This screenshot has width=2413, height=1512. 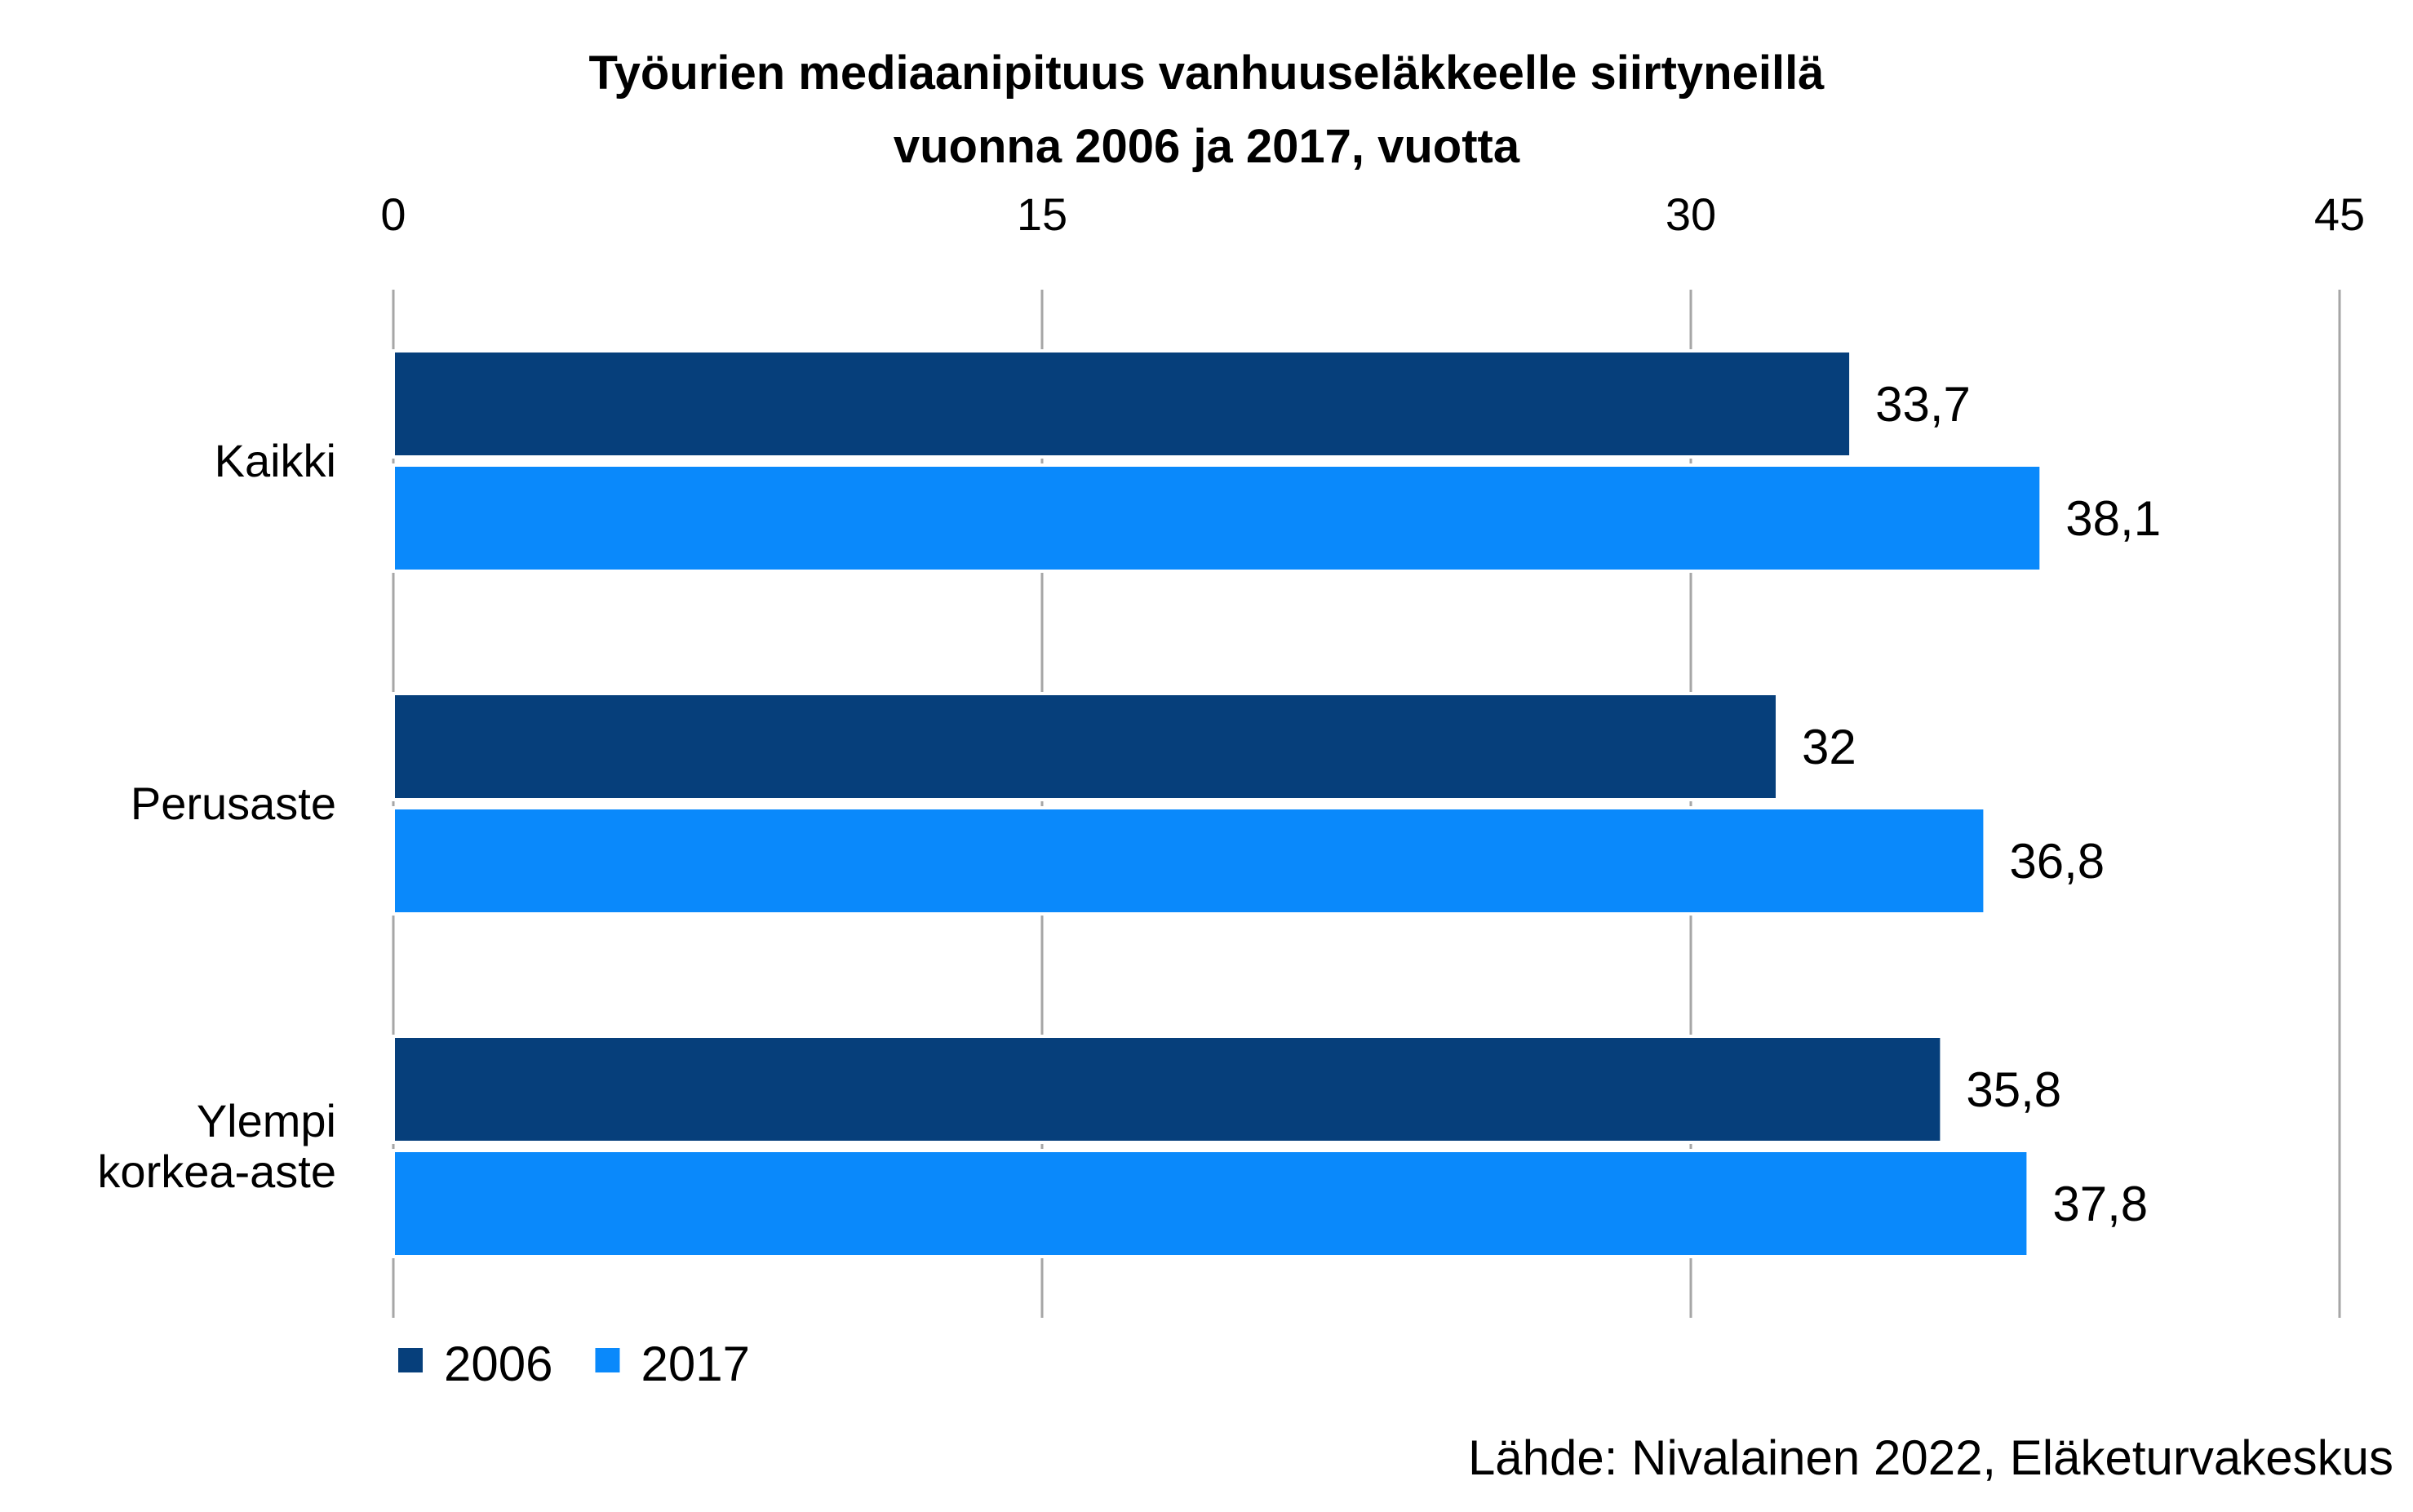 I want to click on legend-label: 2006, so click(x=498, y=1364).